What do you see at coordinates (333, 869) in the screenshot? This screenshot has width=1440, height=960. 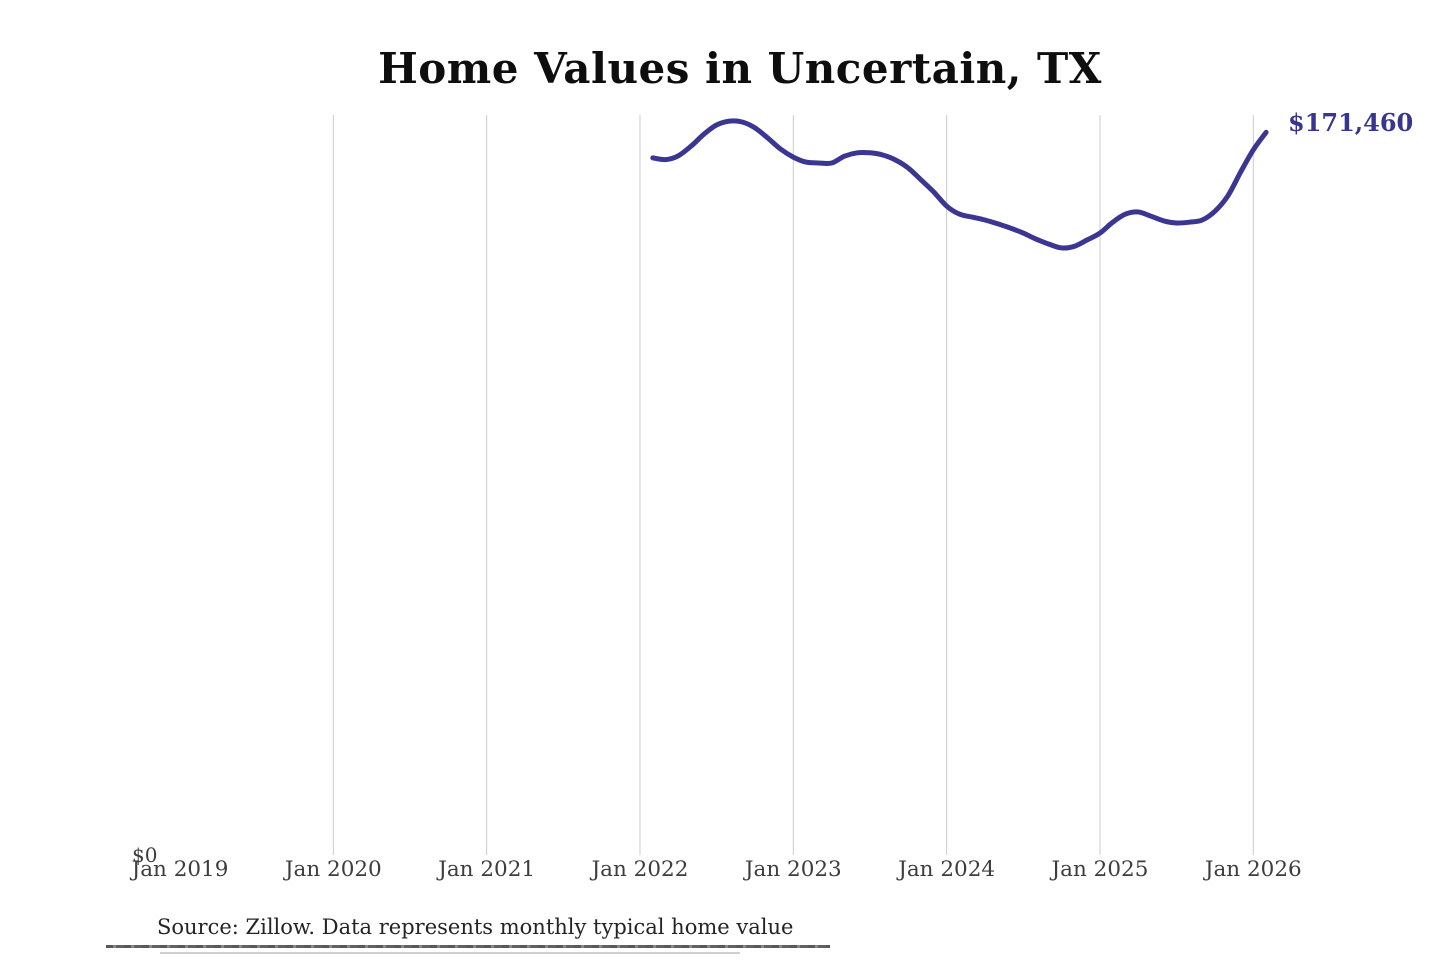 I see `x-axis-tick-label: Jan 2020` at bounding box center [333, 869].